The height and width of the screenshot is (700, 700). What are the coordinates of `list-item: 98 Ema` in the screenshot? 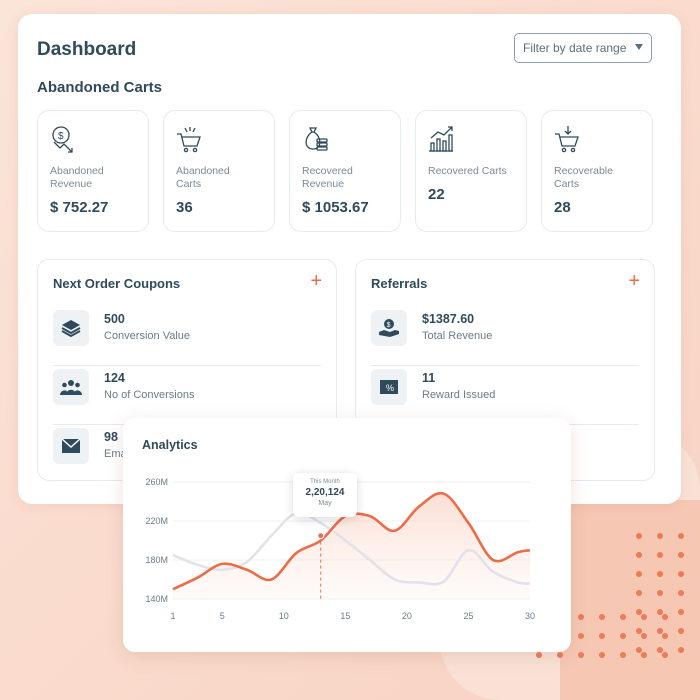 It's located at (187, 455).